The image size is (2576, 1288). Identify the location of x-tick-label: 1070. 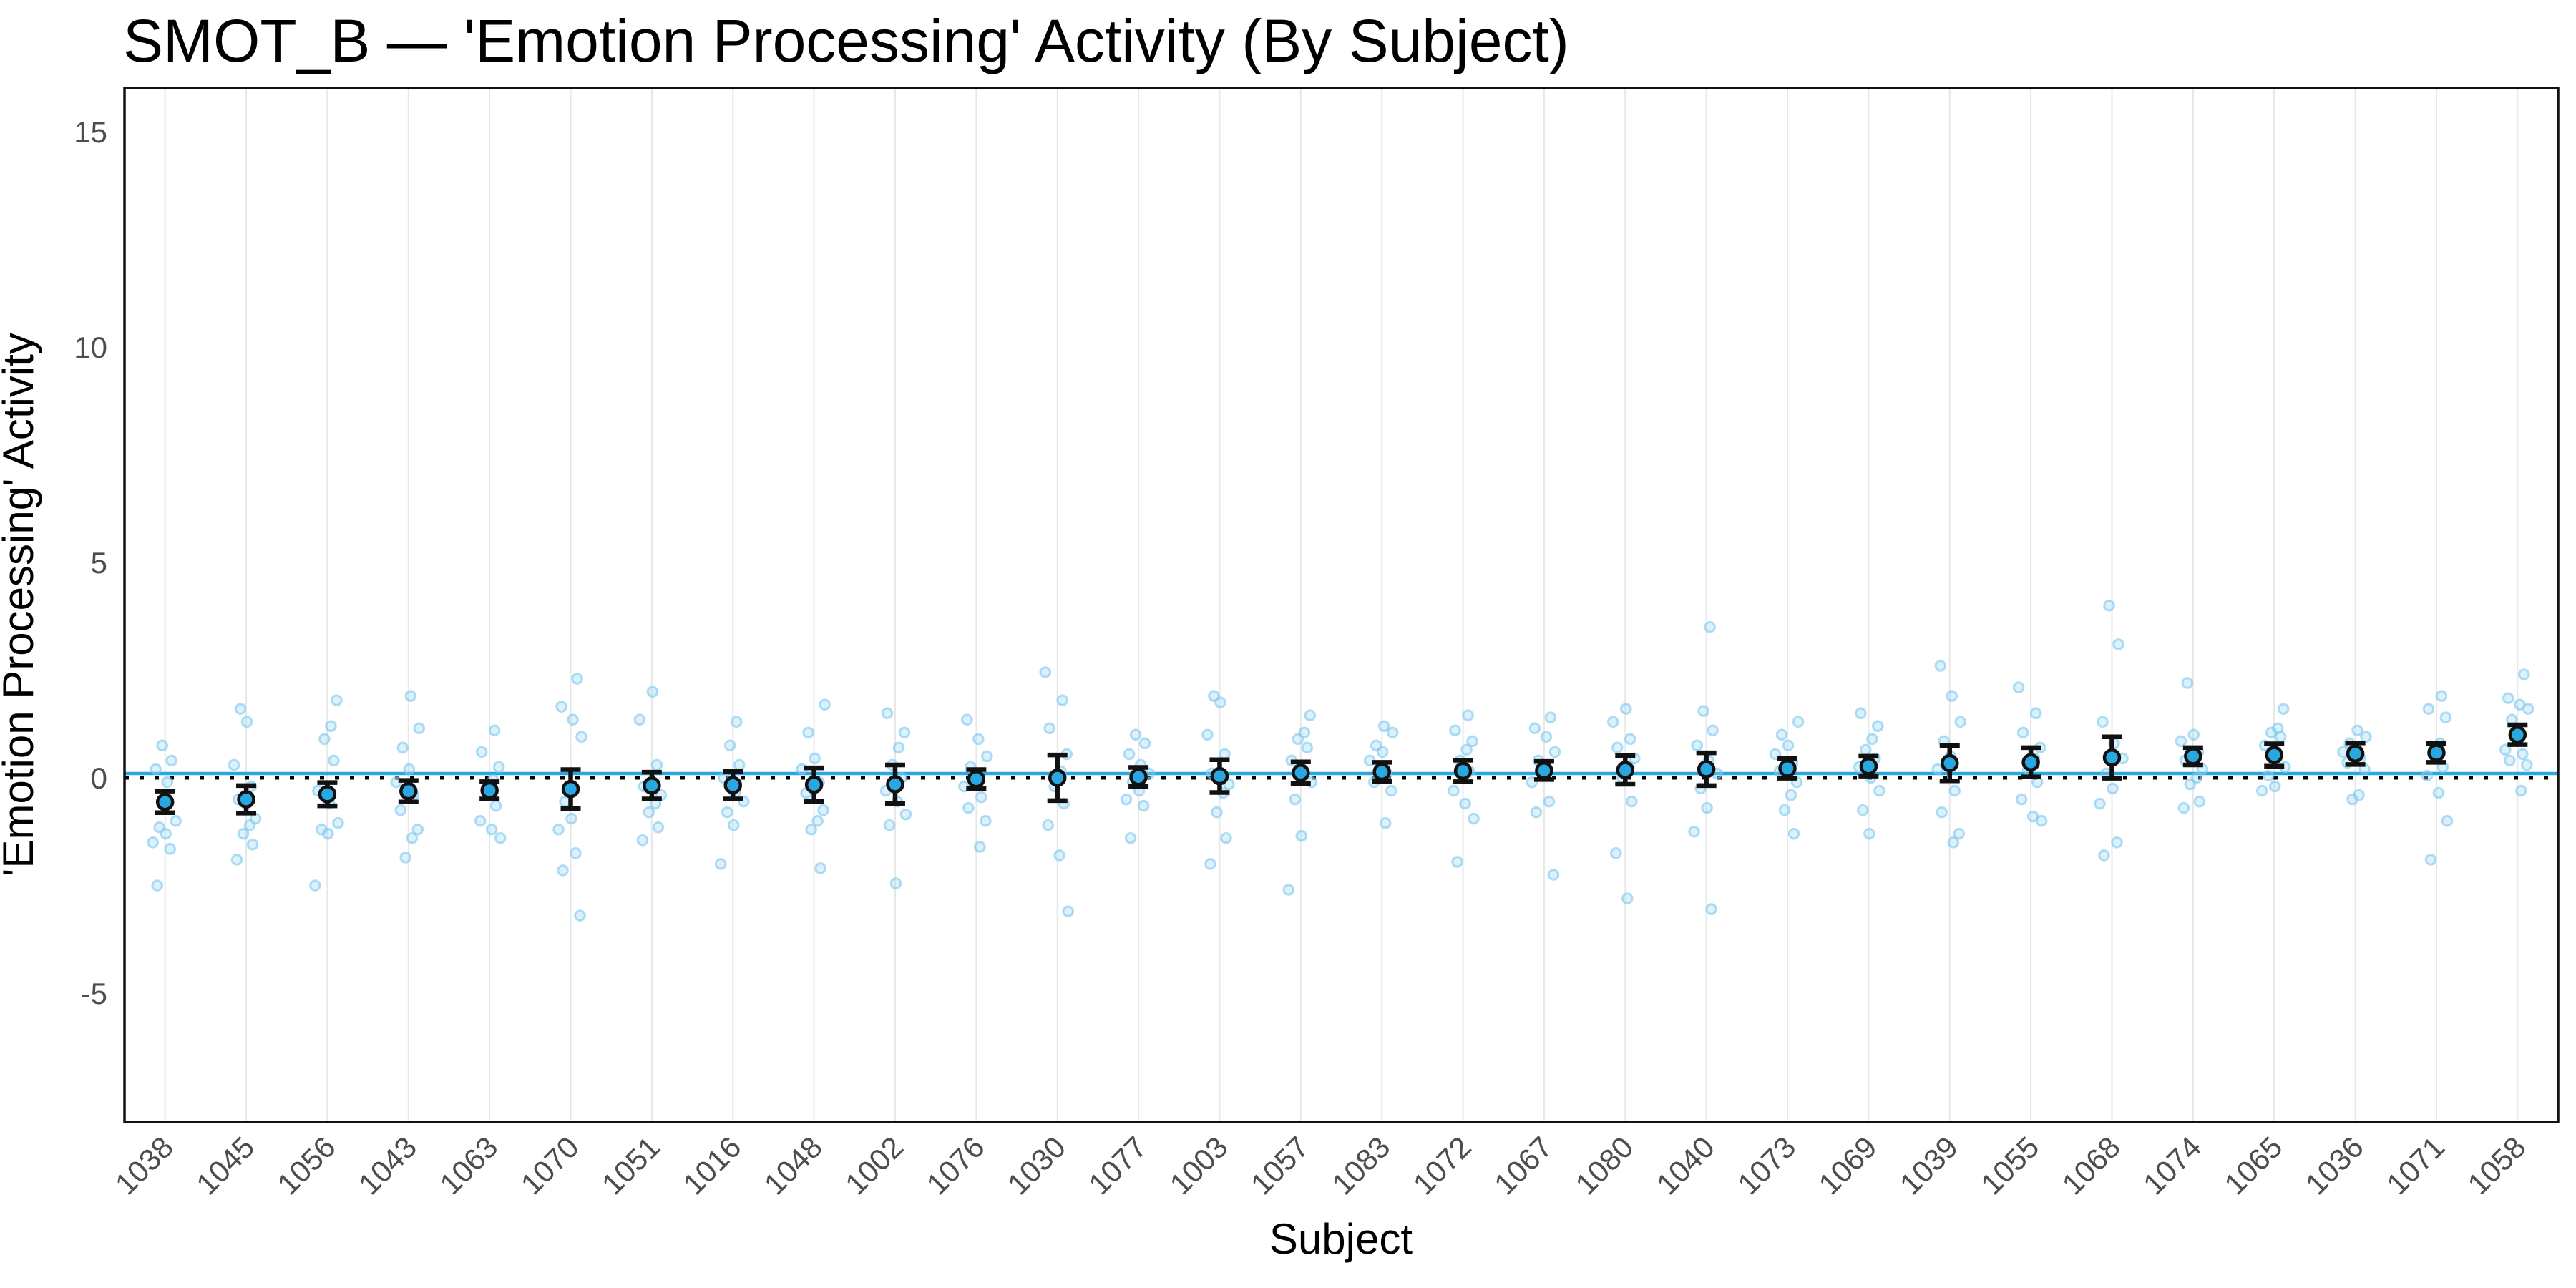
(549, 1165).